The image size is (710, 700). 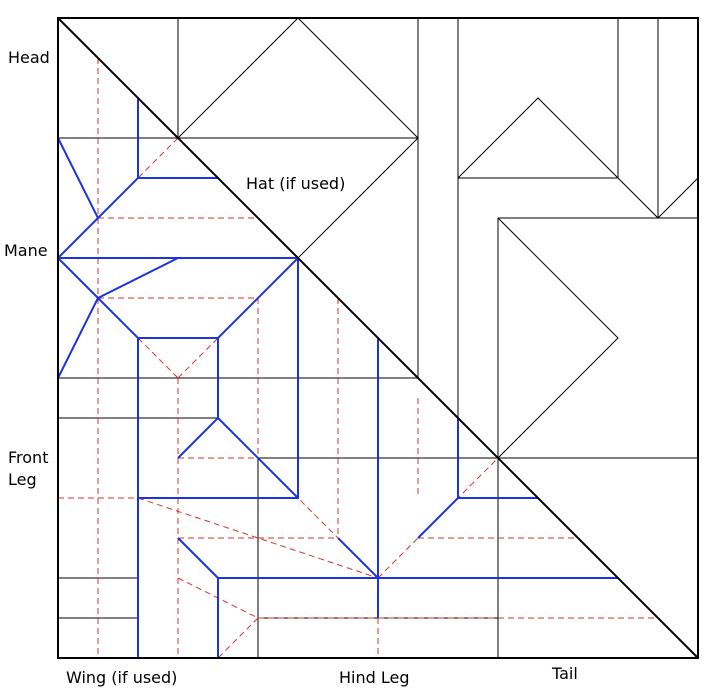 I want to click on head-label: Head, so click(x=29, y=57).